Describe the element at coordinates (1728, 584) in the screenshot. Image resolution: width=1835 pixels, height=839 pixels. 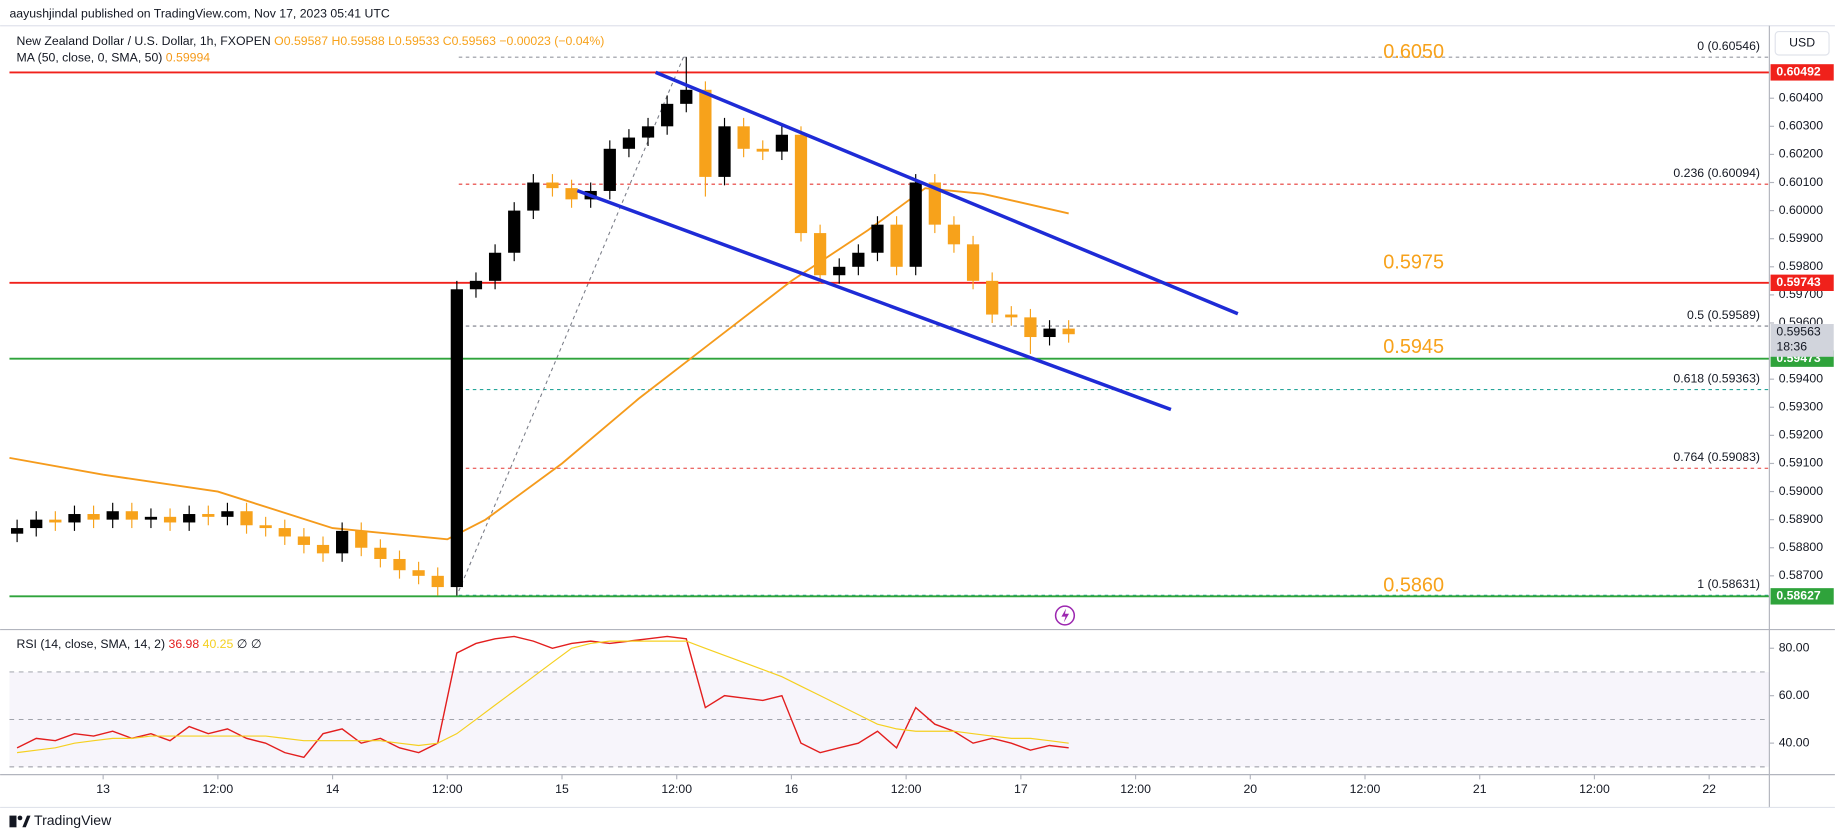
I see `fib-label: 1 (0.58631)` at that location.